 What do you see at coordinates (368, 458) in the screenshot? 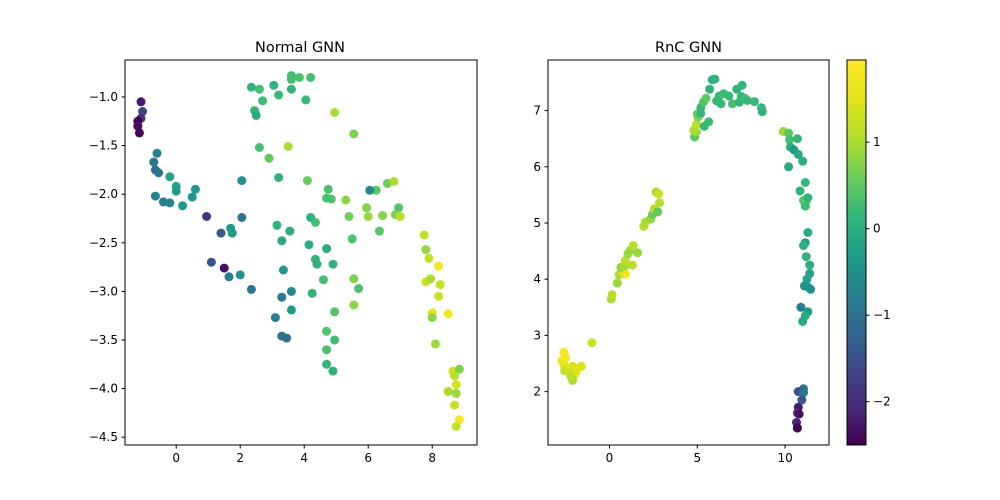
I see `normal-gnn-x-tick-label: 6` at bounding box center [368, 458].